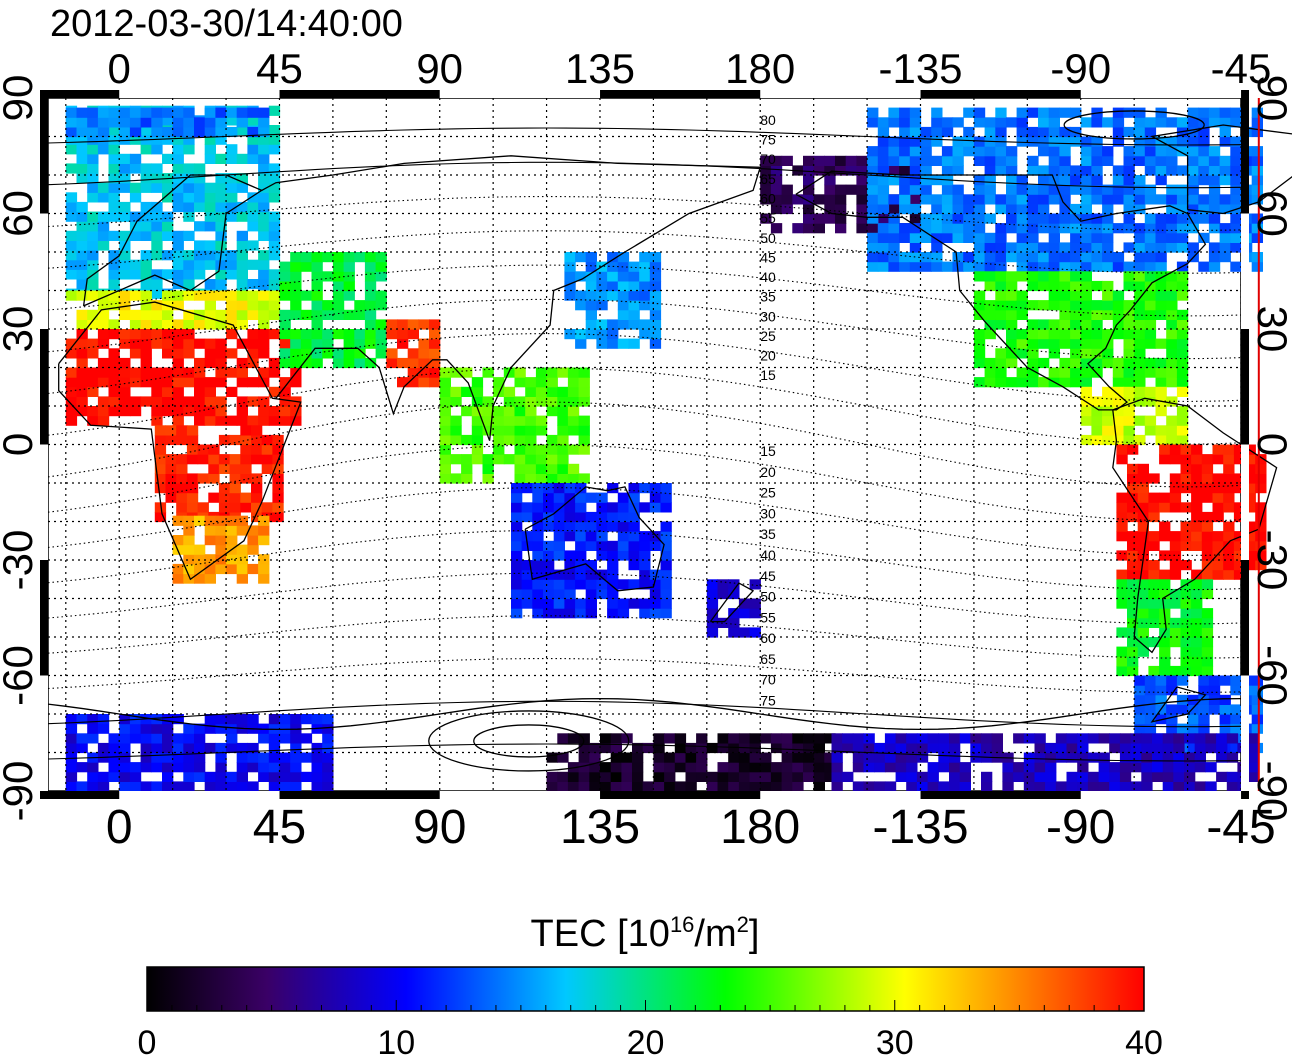  Describe the element at coordinates (644, 483) in the screenshot. I see `contour-line` at that location.